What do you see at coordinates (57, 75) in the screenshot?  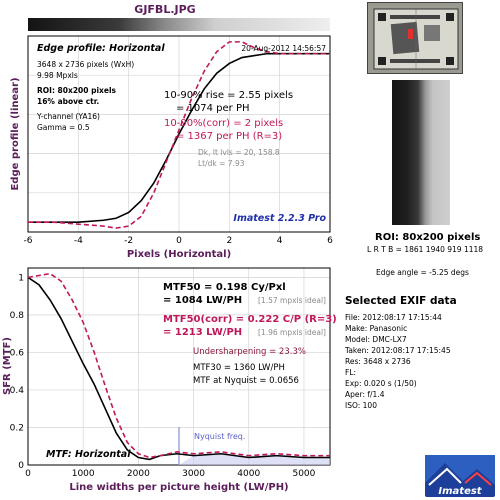 I see `edge-profile-mpxls: 9.98 Mpxls` at bounding box center [57, 75].